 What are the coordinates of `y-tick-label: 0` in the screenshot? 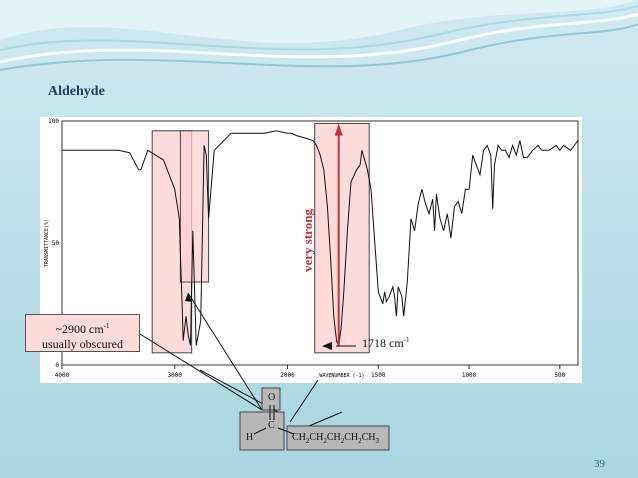 It's located at (57, 365).